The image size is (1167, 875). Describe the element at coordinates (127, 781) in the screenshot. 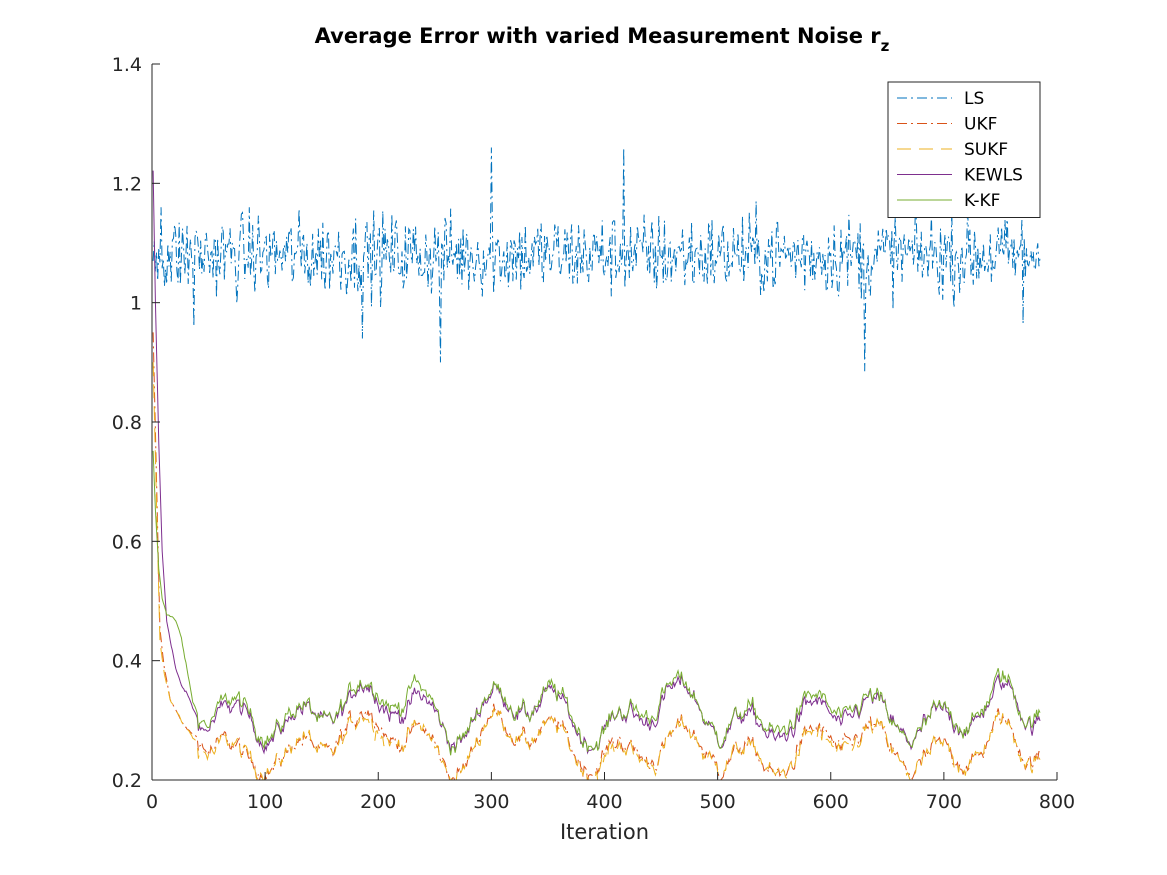

I see `y-tick-label: 0.2` at that location.